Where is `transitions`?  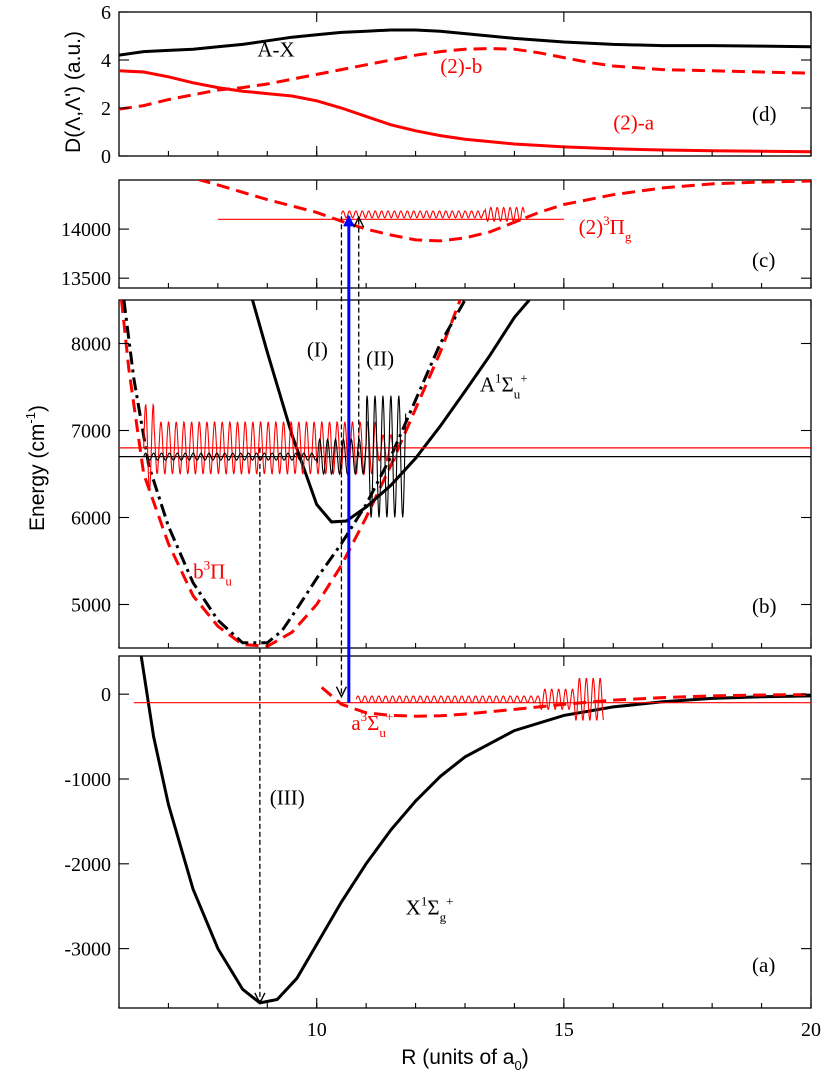
transitions is located at coordinates (309, 609).